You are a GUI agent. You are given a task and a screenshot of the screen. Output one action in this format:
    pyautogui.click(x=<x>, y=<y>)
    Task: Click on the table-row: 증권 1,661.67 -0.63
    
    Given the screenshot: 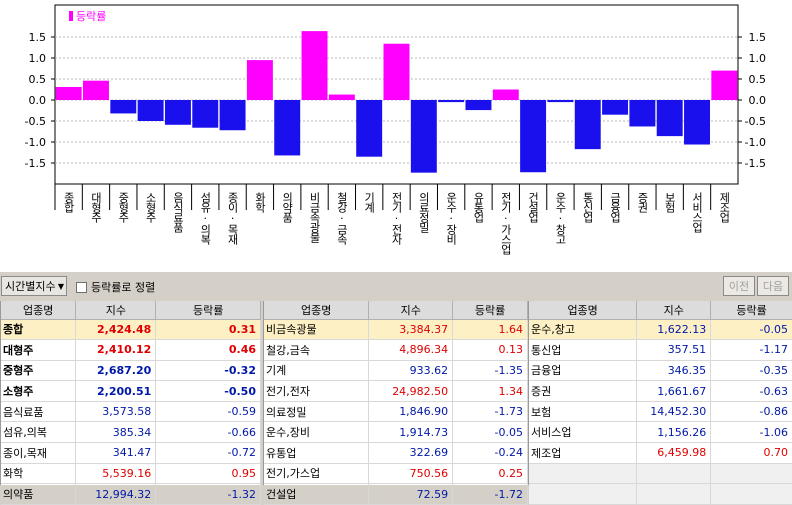 What is the action you would take?
    pyautogui.click(x=660, y=391)
    